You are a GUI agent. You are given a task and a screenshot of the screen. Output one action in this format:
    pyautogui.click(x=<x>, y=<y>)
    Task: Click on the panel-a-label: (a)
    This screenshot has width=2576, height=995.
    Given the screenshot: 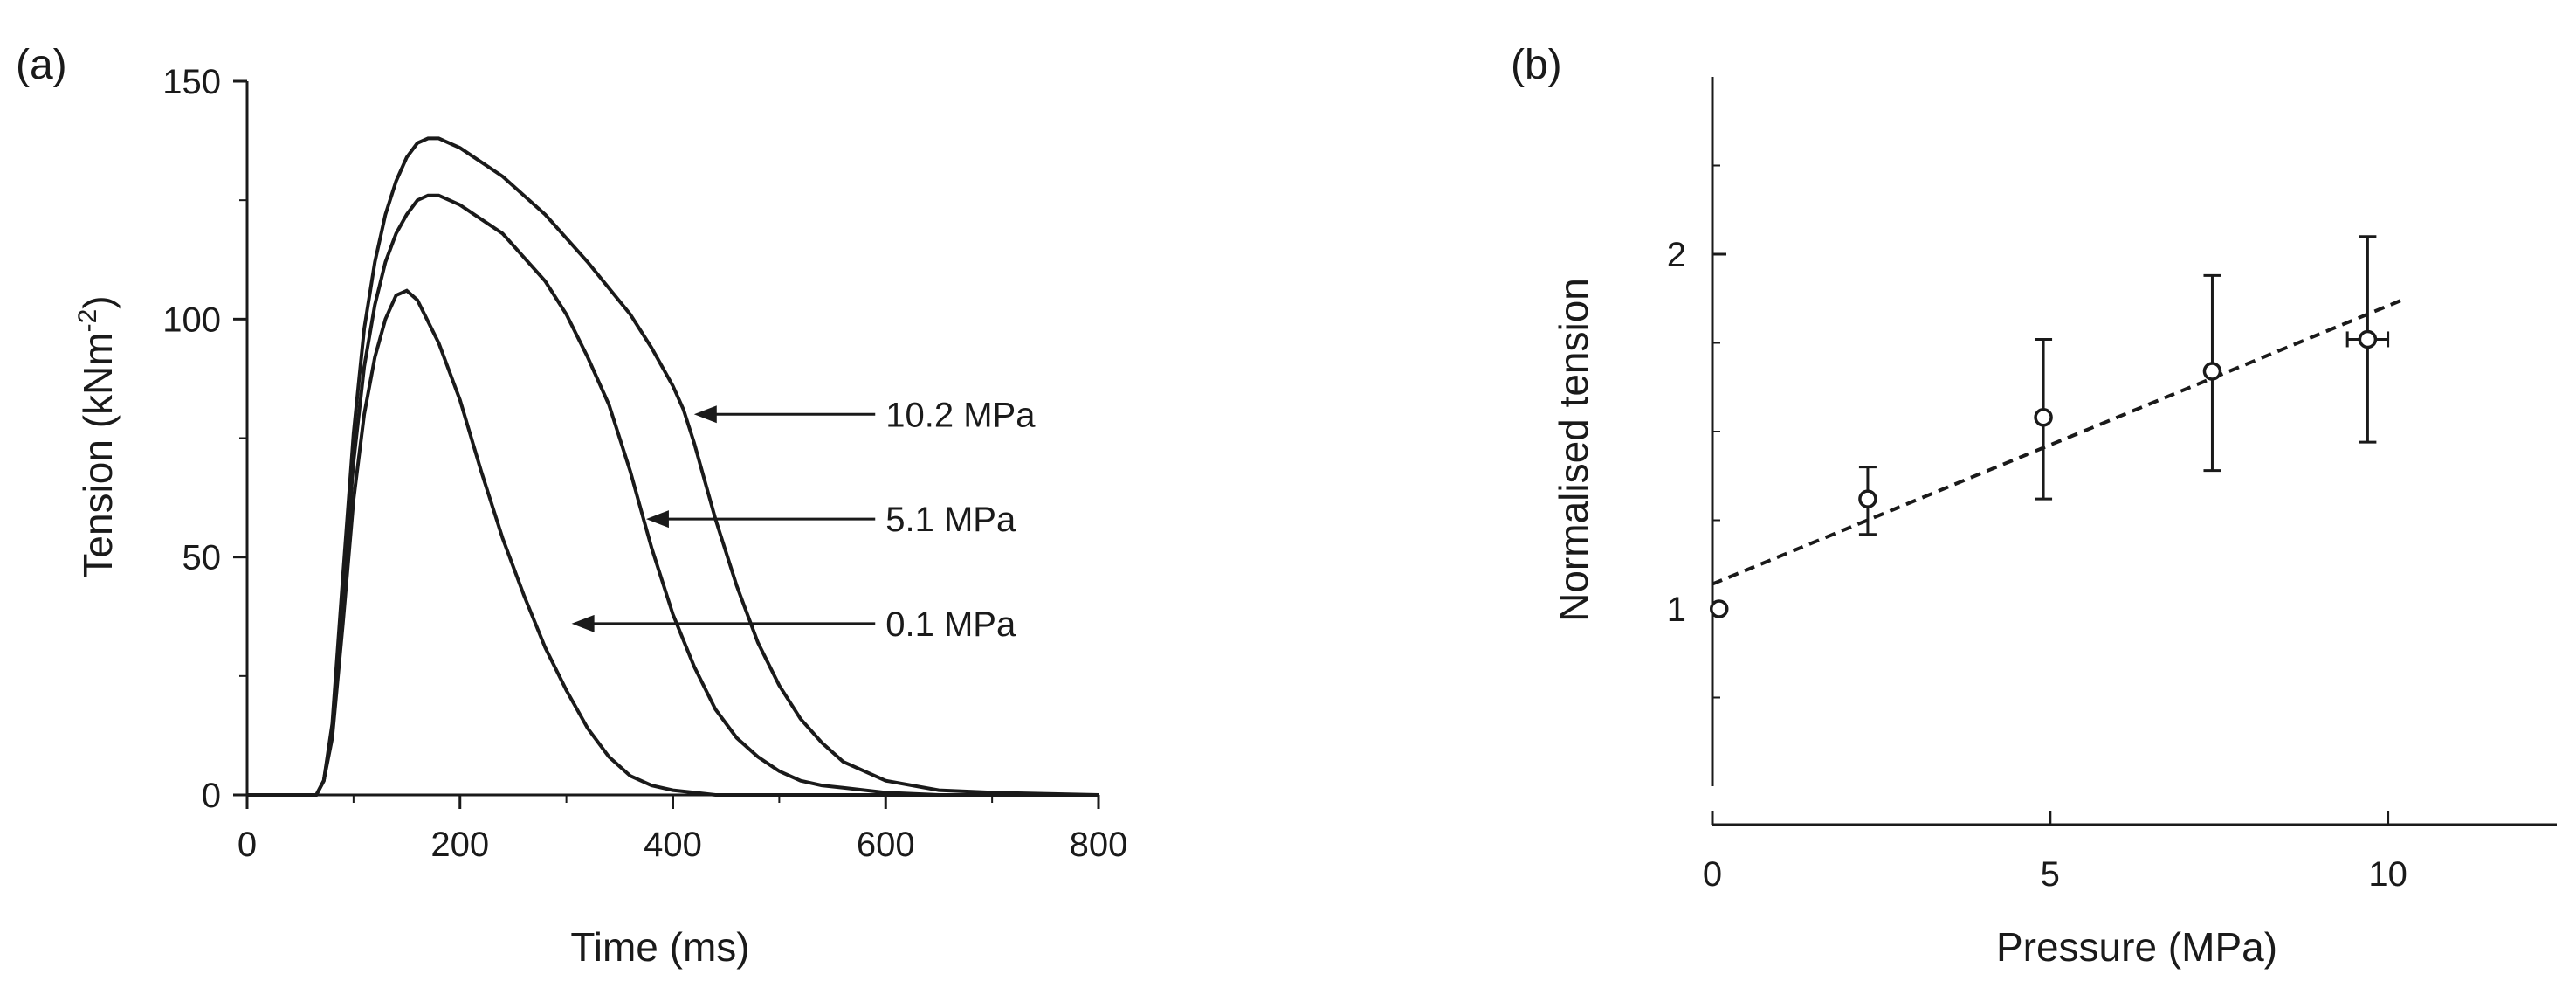 What is the action you would take?
    pyautogui.click(x=41, y=65)
    